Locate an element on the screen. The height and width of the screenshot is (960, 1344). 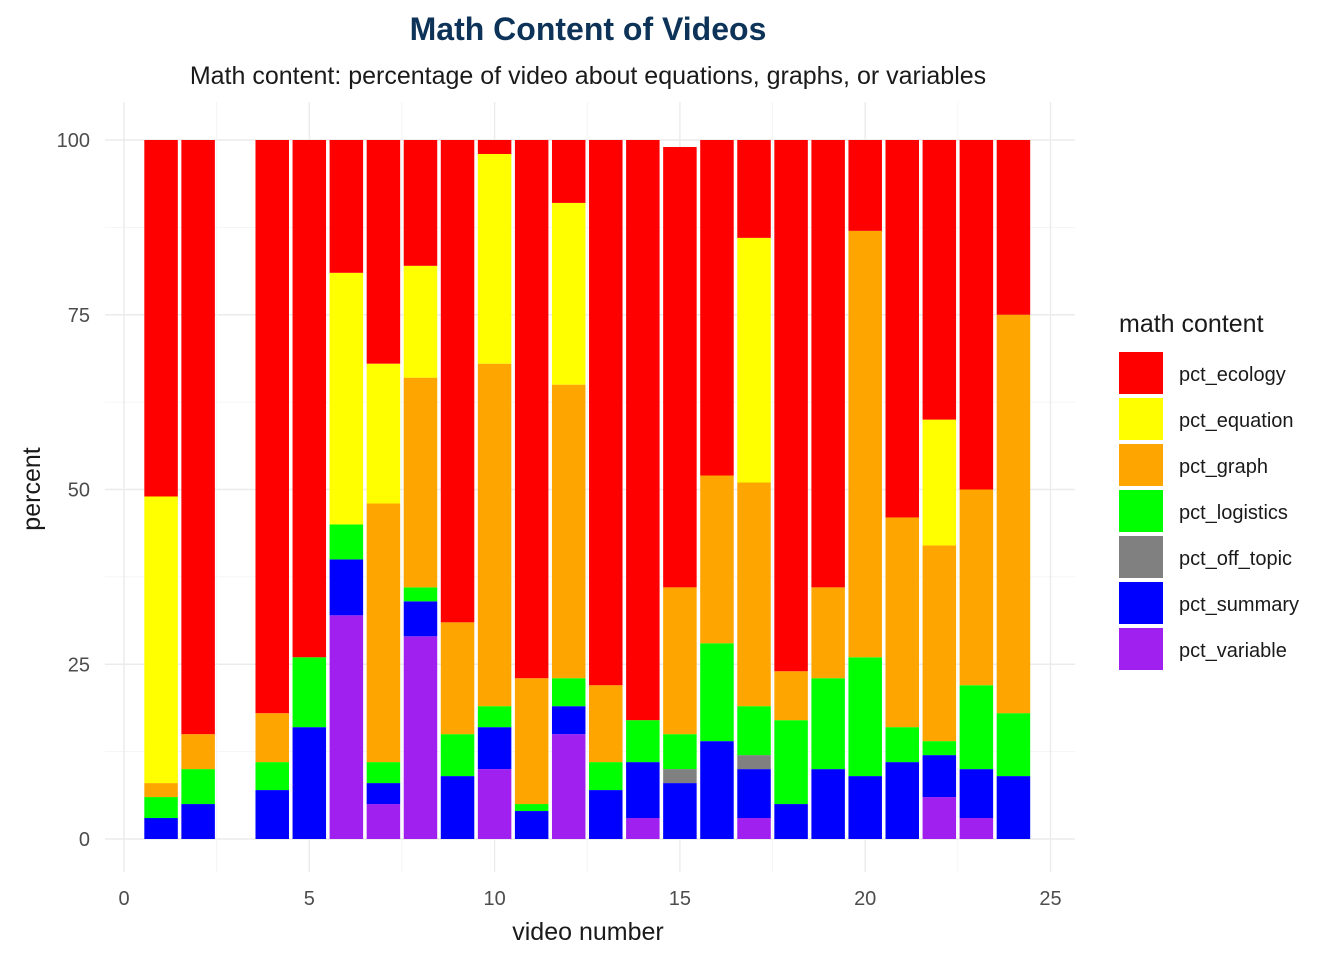
legend-swatch-pct-summary is located at coordinates (1141, 603).